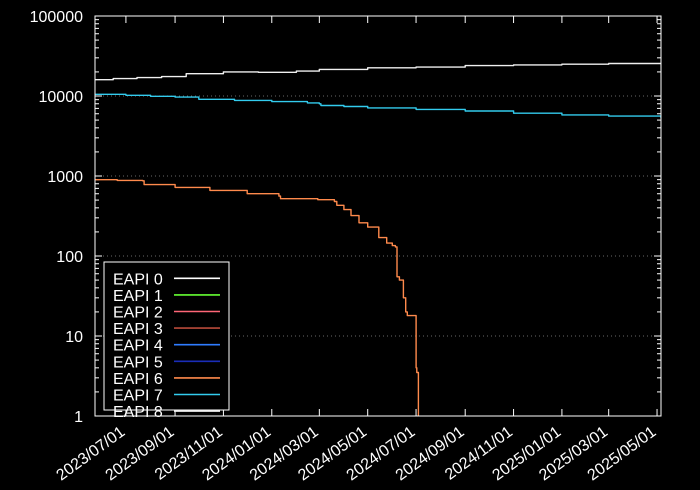 Image resolution: width=700 pixels, height=490 pixels. I want to click on legend-label: EAPI 6, so click(138, 379).